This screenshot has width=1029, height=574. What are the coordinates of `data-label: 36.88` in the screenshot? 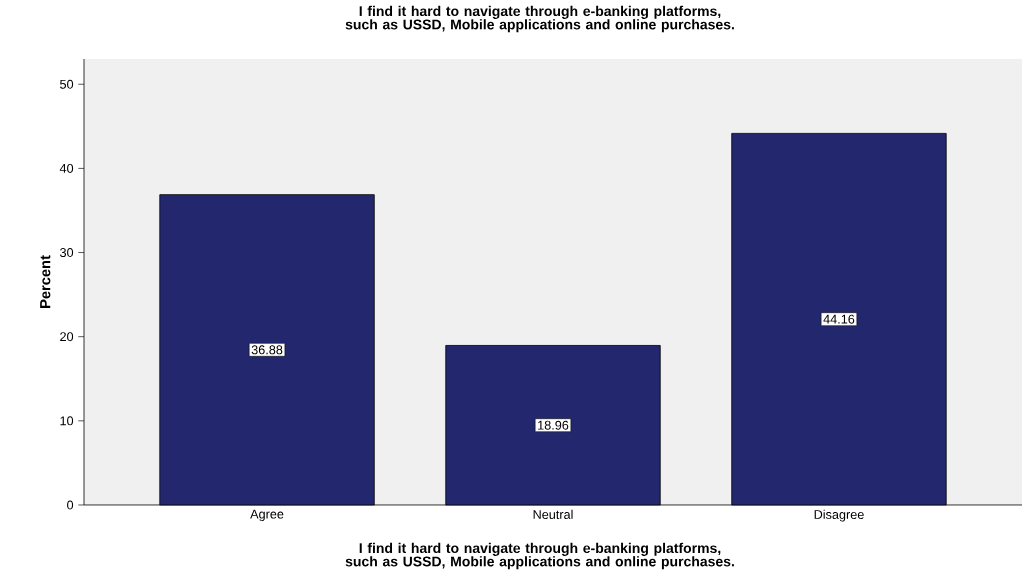 It's located at (267, 350).